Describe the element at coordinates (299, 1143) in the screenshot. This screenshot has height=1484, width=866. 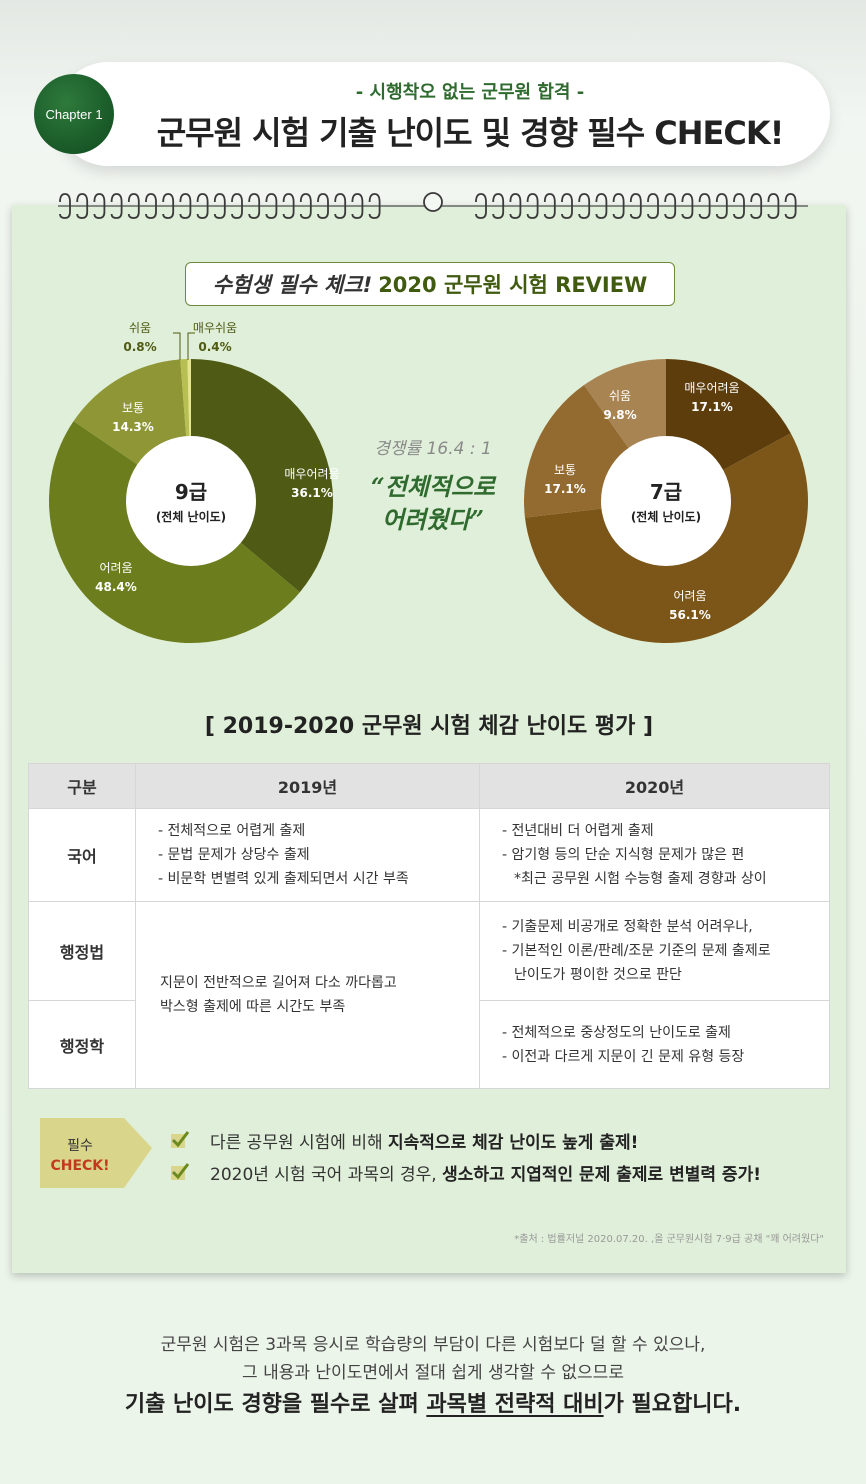
I see `check-line-1-text: 다른 공무원 시험에 비해` at that location.